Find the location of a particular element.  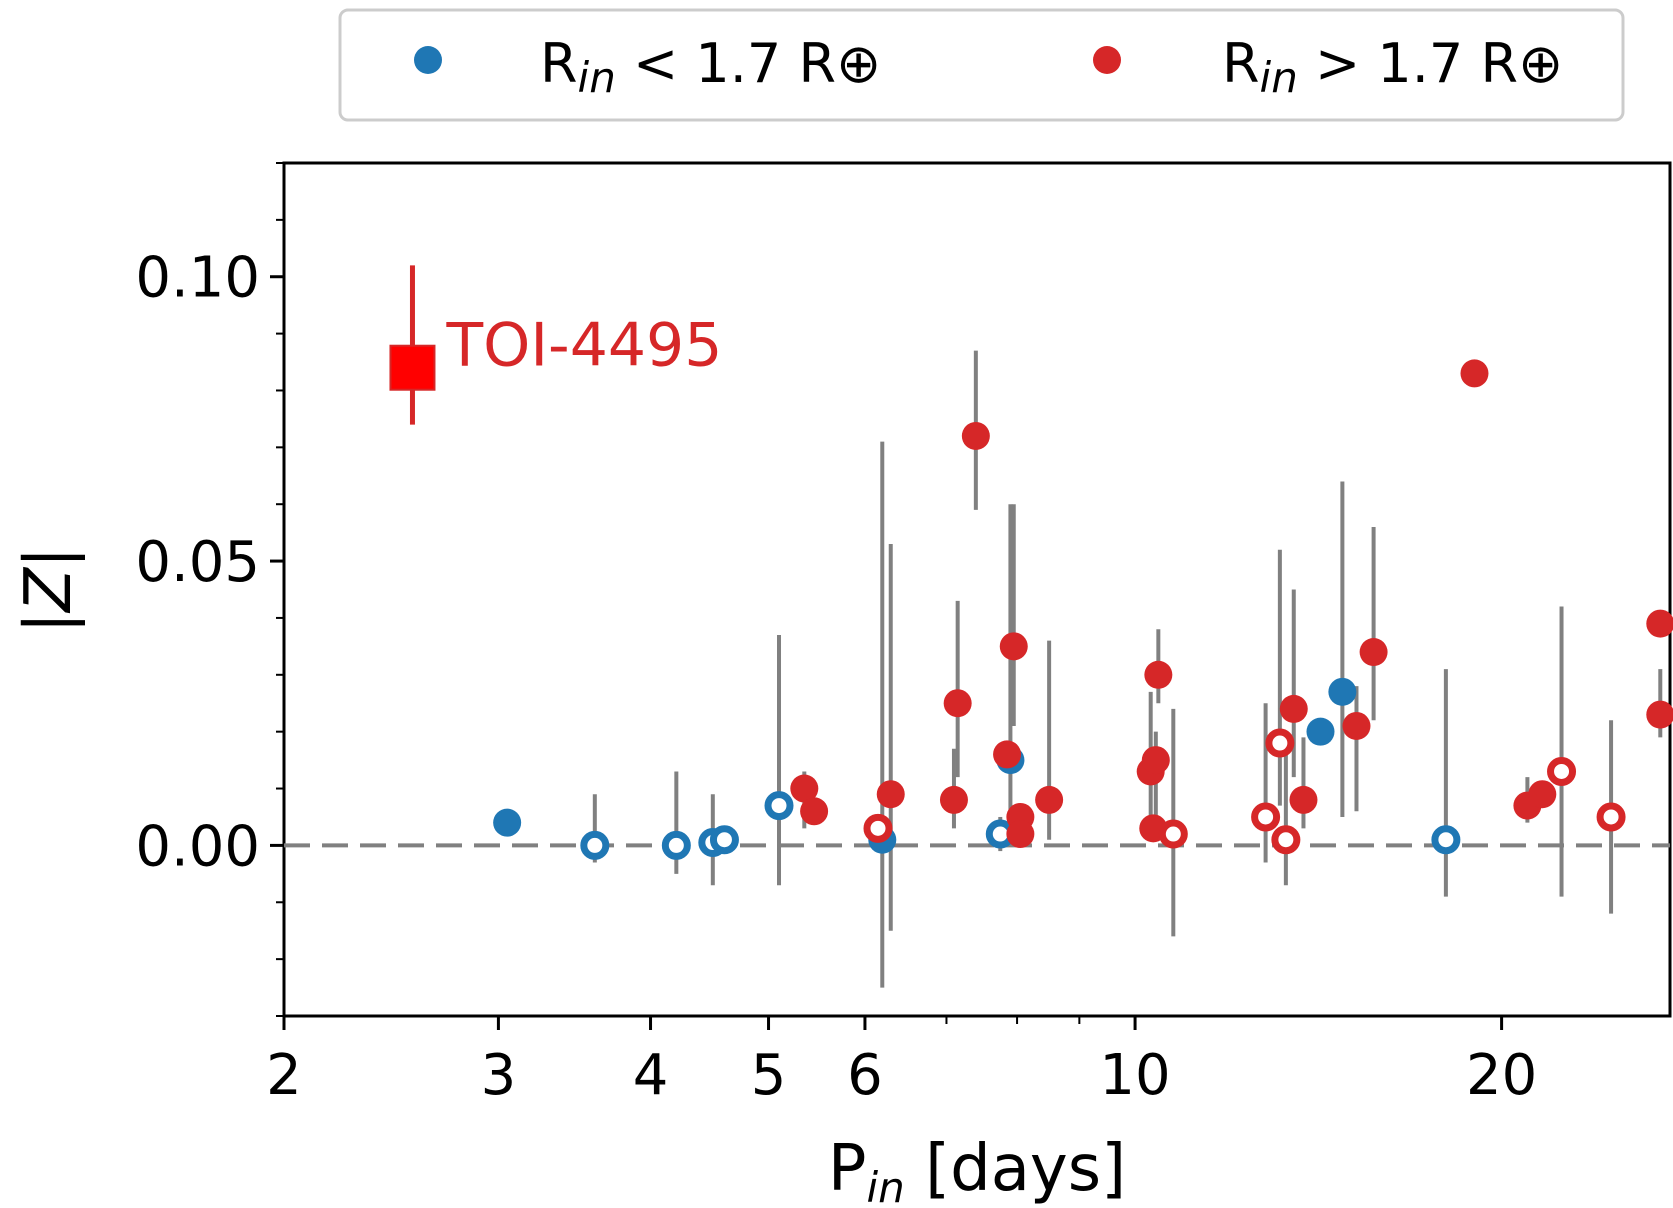

legend-label-red: Rin > 1.7 R⊕ is located at coordinates (1392, 67).